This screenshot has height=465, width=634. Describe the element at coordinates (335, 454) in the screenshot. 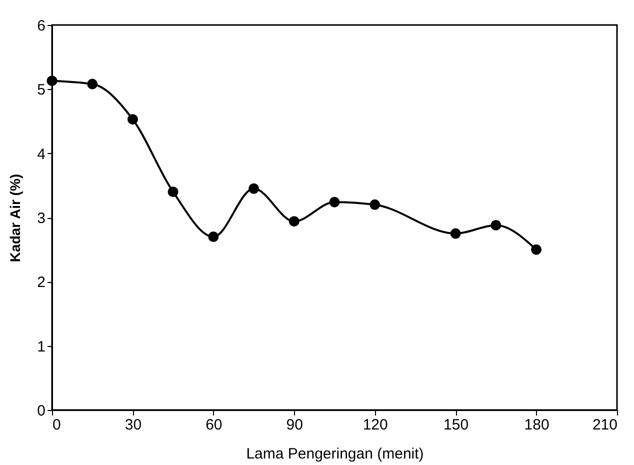

I see `x-axis-title: Lama Pengeringan (menit)` at that location.